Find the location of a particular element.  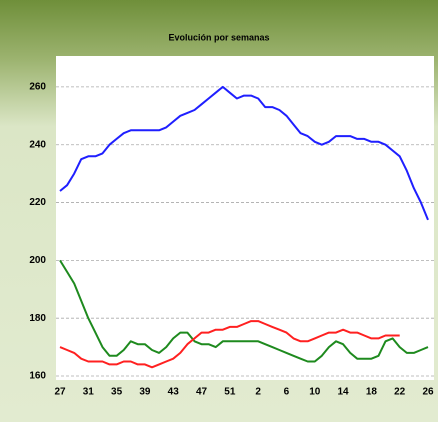

y-tick-label: 240 is located at coordinates (37, 144).